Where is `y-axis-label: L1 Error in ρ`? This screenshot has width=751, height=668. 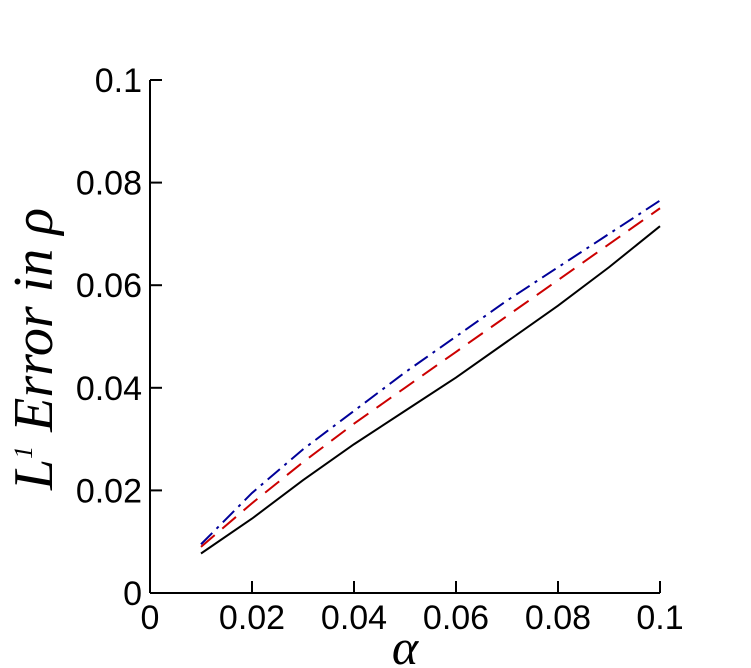
y-axis-label: L1 Error in ρ is located at coordinates (34, 349).